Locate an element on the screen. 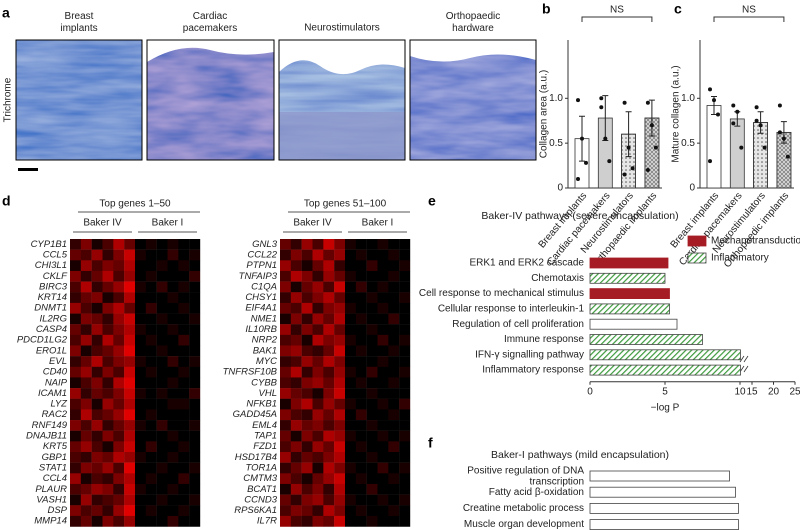 This screenshot has width=800, height=530. legend-swatch is located at coordinates (697, 258).